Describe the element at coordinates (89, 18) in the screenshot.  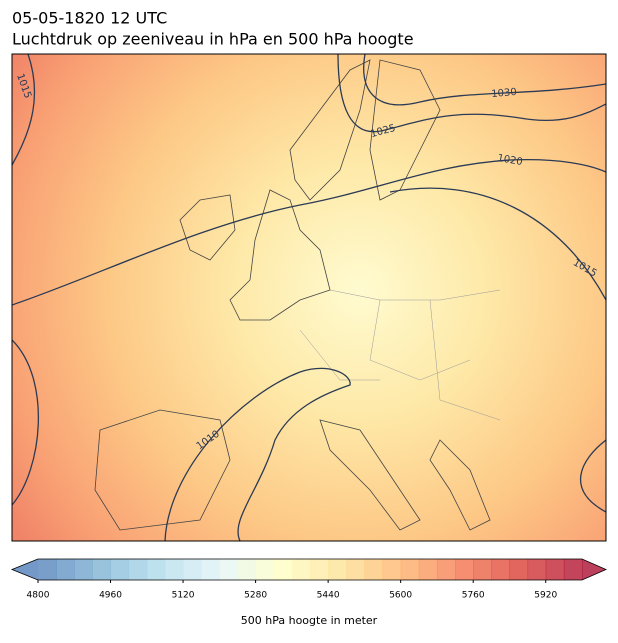
I see `title: 05-05-1820 12 UTC` at that location.